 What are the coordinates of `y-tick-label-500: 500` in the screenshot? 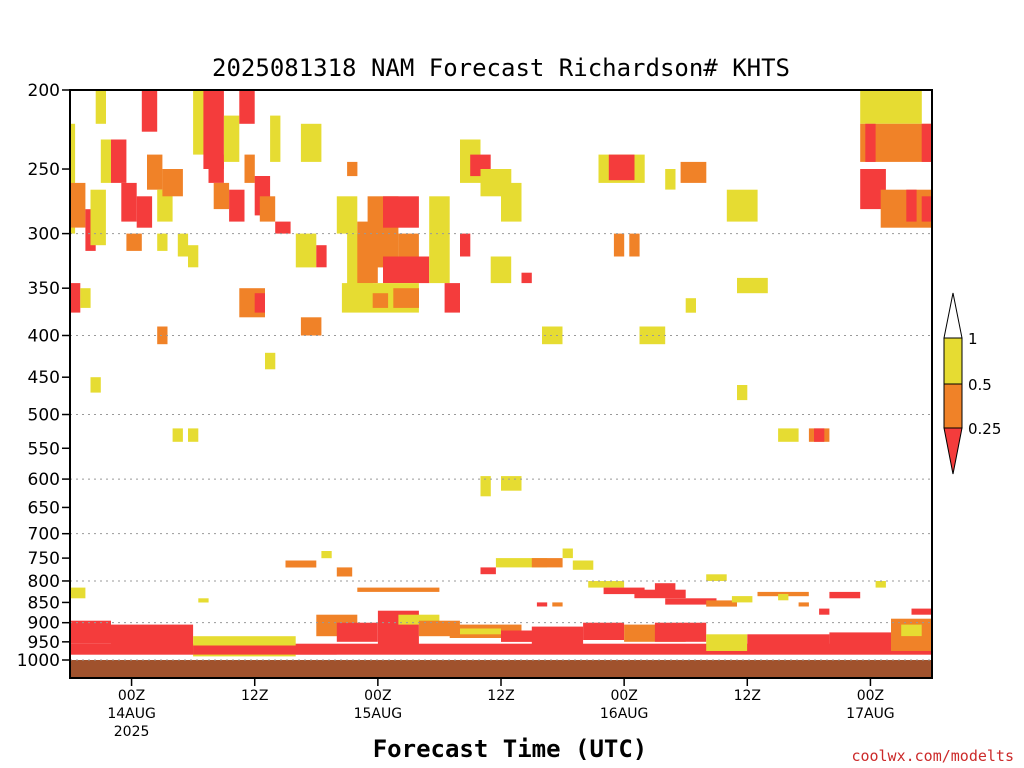 It's located at (44, 416).